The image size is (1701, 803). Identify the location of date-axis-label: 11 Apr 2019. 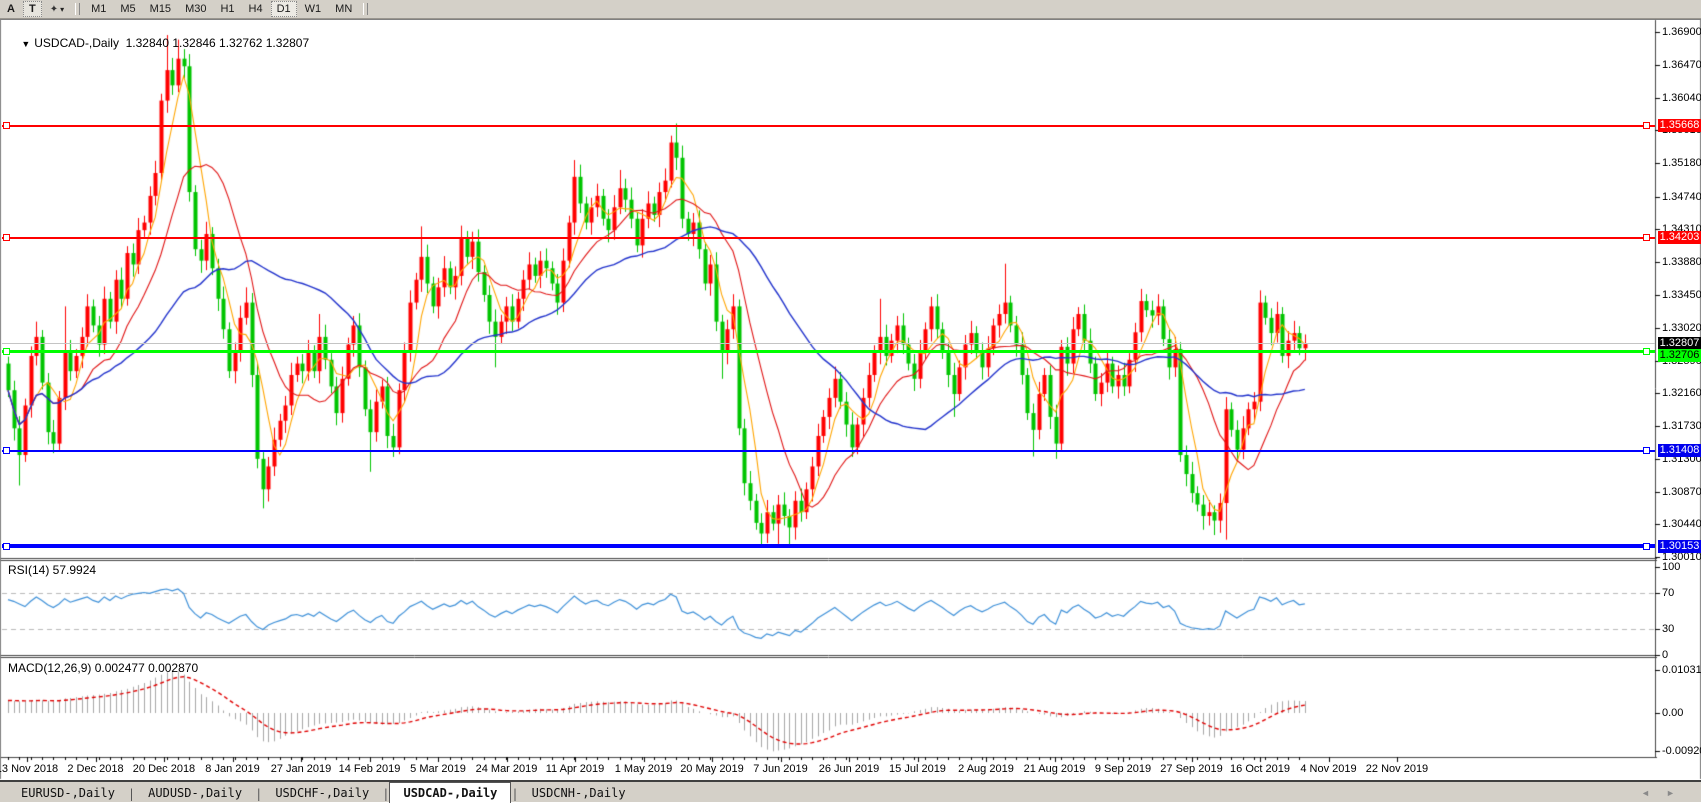
(575, 769).